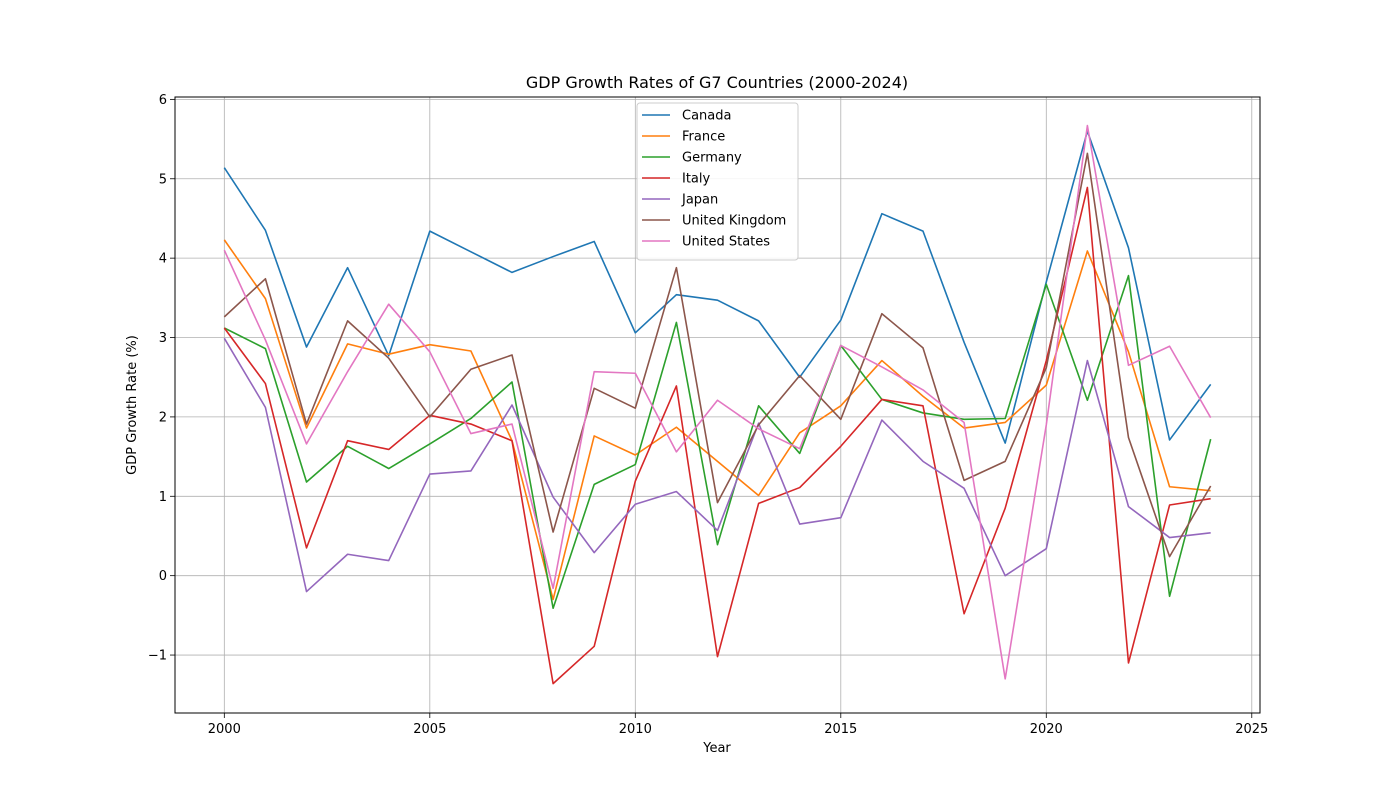 This screenshot has width=1400, height=800. Describe the element at coordinates (163, 259) in the screenshot. I see `y-tick-label: 4` at that location.